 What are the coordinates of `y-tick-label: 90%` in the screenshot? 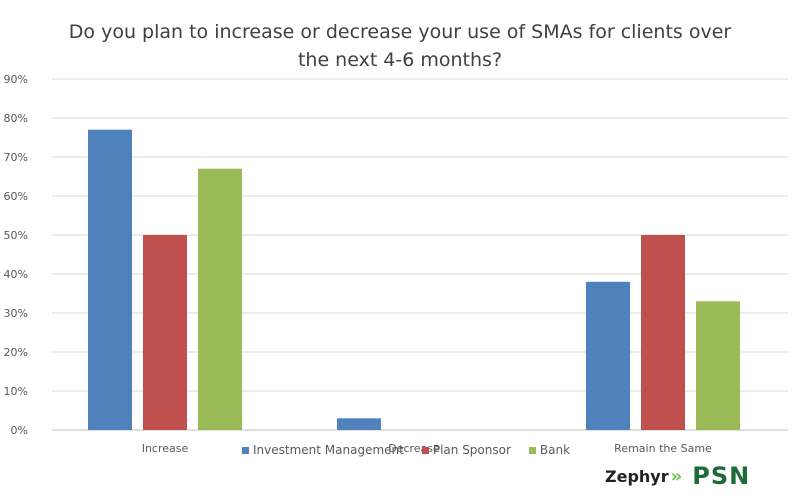 It's located at (16, 79).